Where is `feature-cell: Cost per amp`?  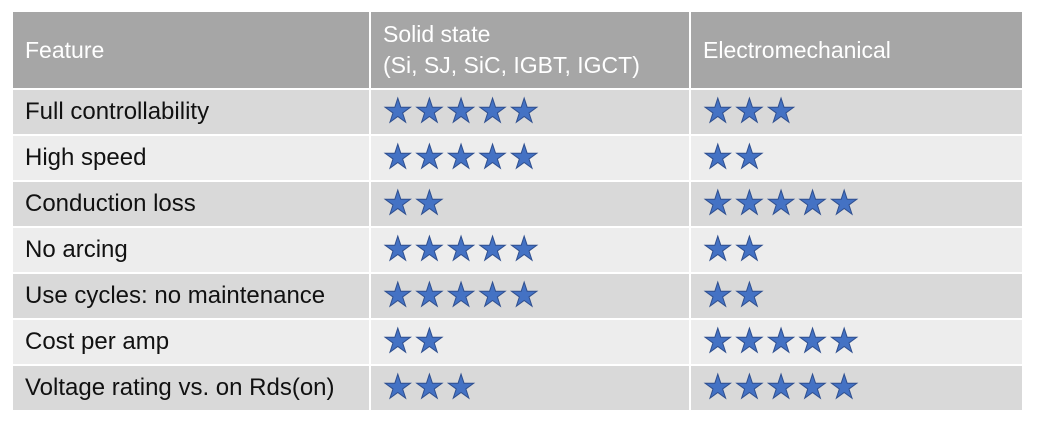 feature-cell: Cost per amp is located at coordinates (192, 342).